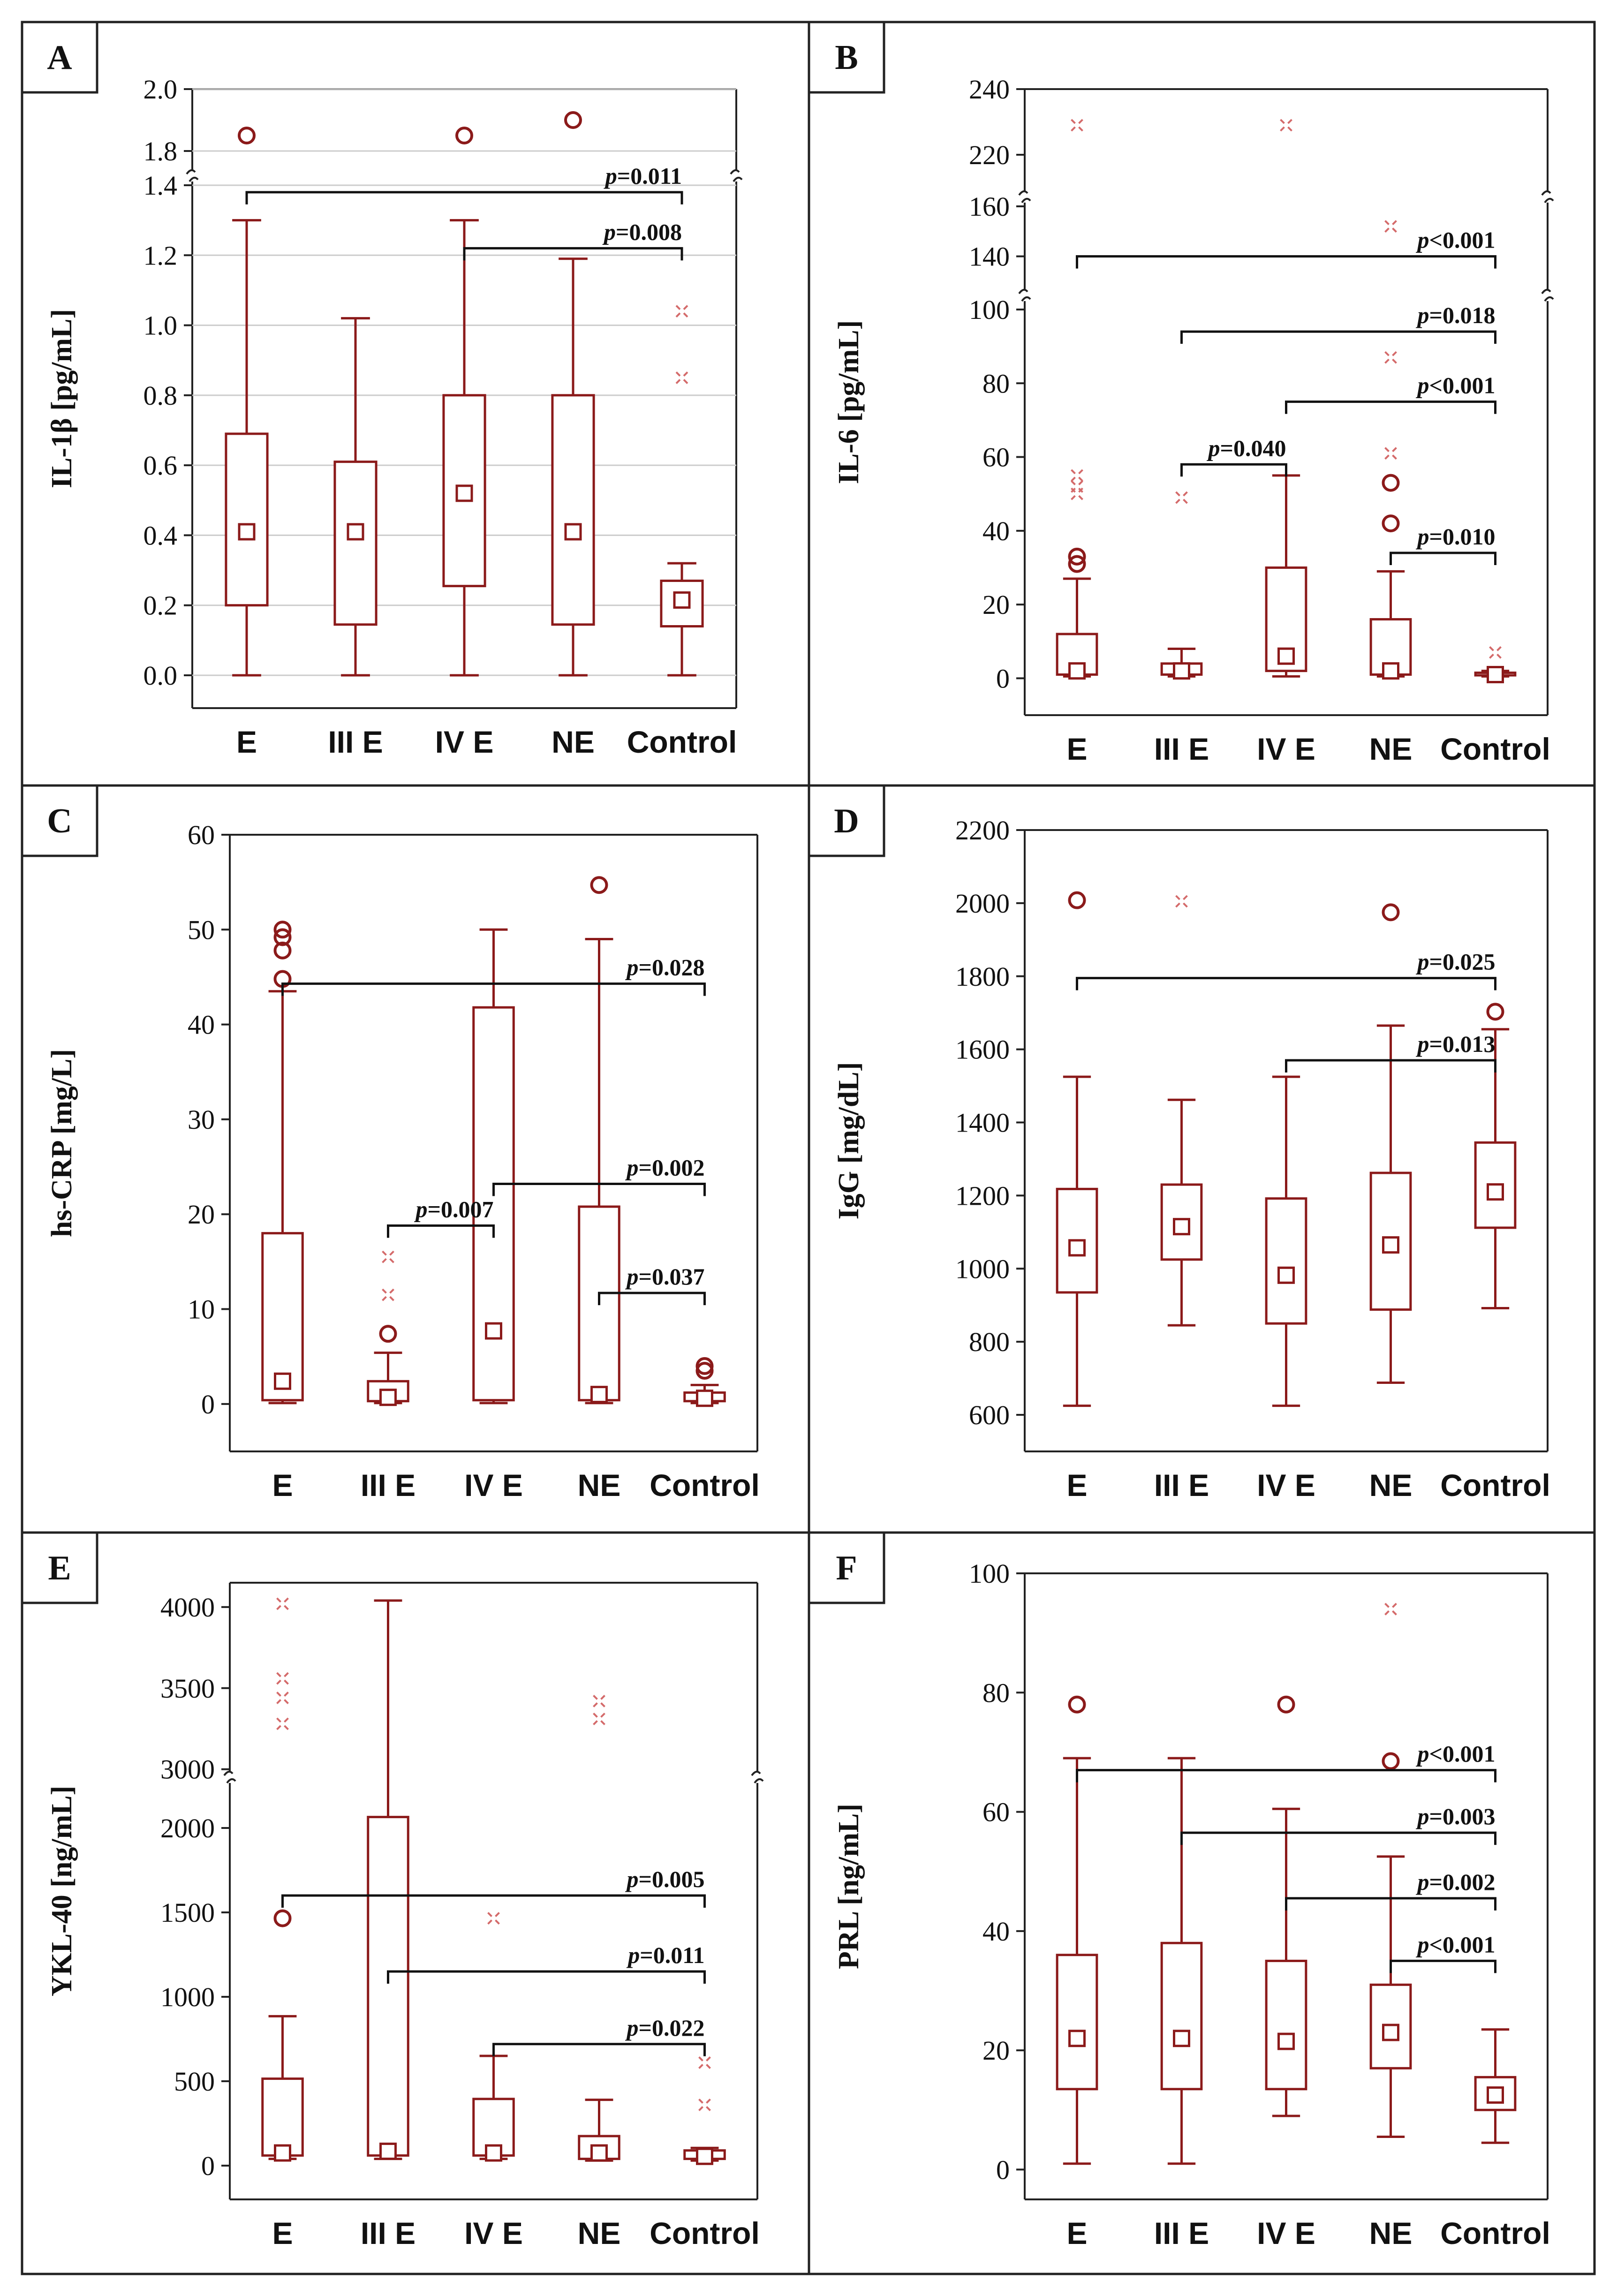 Image resolution: width=1617 pixels, height=2296 pixels. What do you see at coordinates (846, 1568) in the screenshot?
I see `panel-letter: F` at bounding box center [846, 1568].